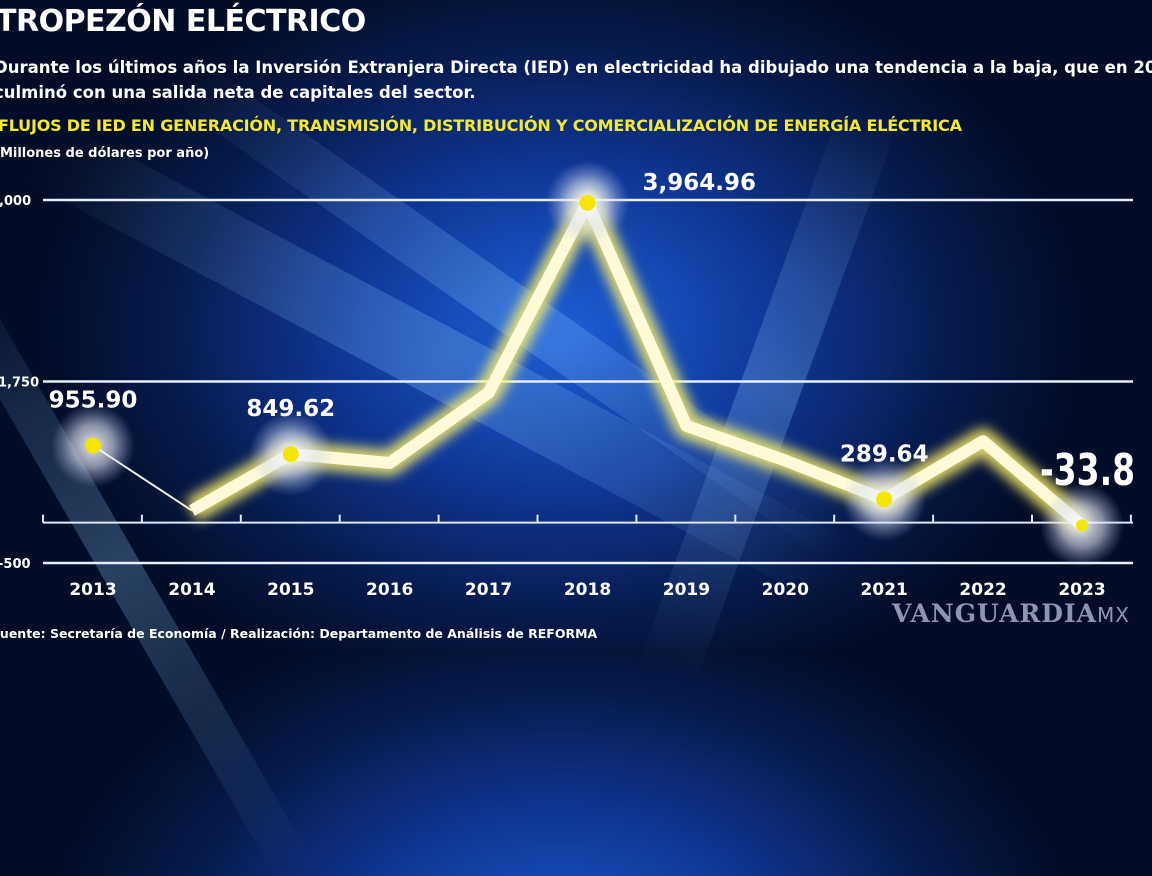  I want to click on y-axis-label: (Millones de dólares por año), so click(105, 153).